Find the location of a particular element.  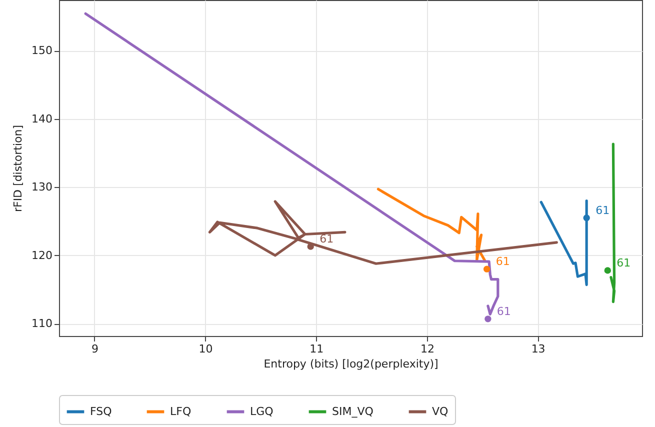

legend-label: FSQ is located at coordinates (101, 411).